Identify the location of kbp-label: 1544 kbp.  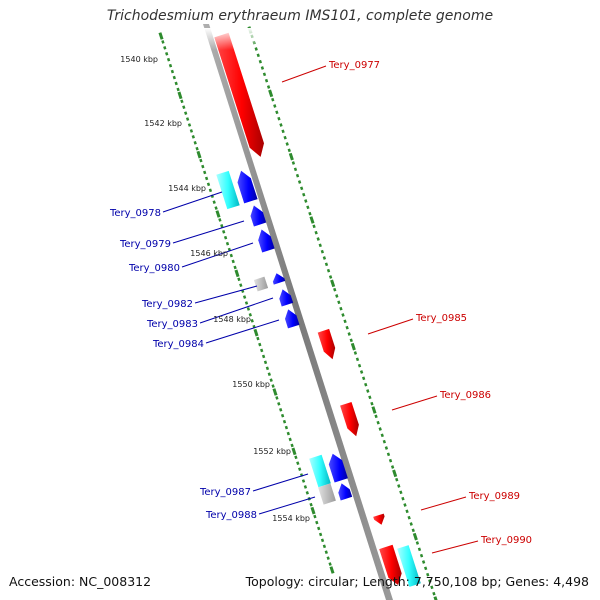
(187, 188).